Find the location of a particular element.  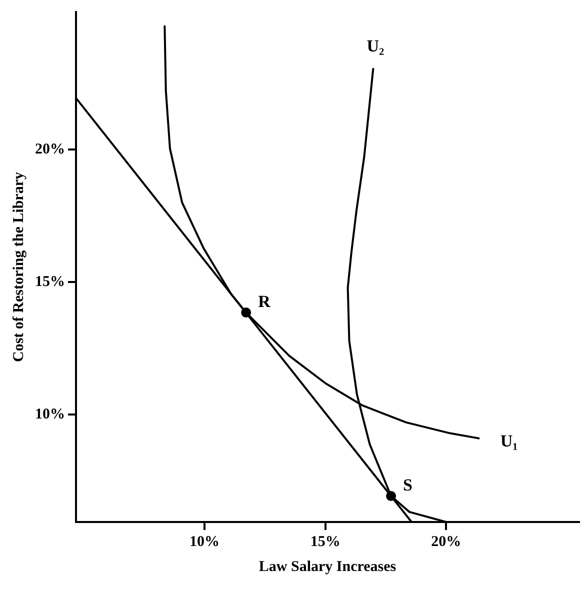

y-tick-label: 10% is located at coordinates (50, 414).